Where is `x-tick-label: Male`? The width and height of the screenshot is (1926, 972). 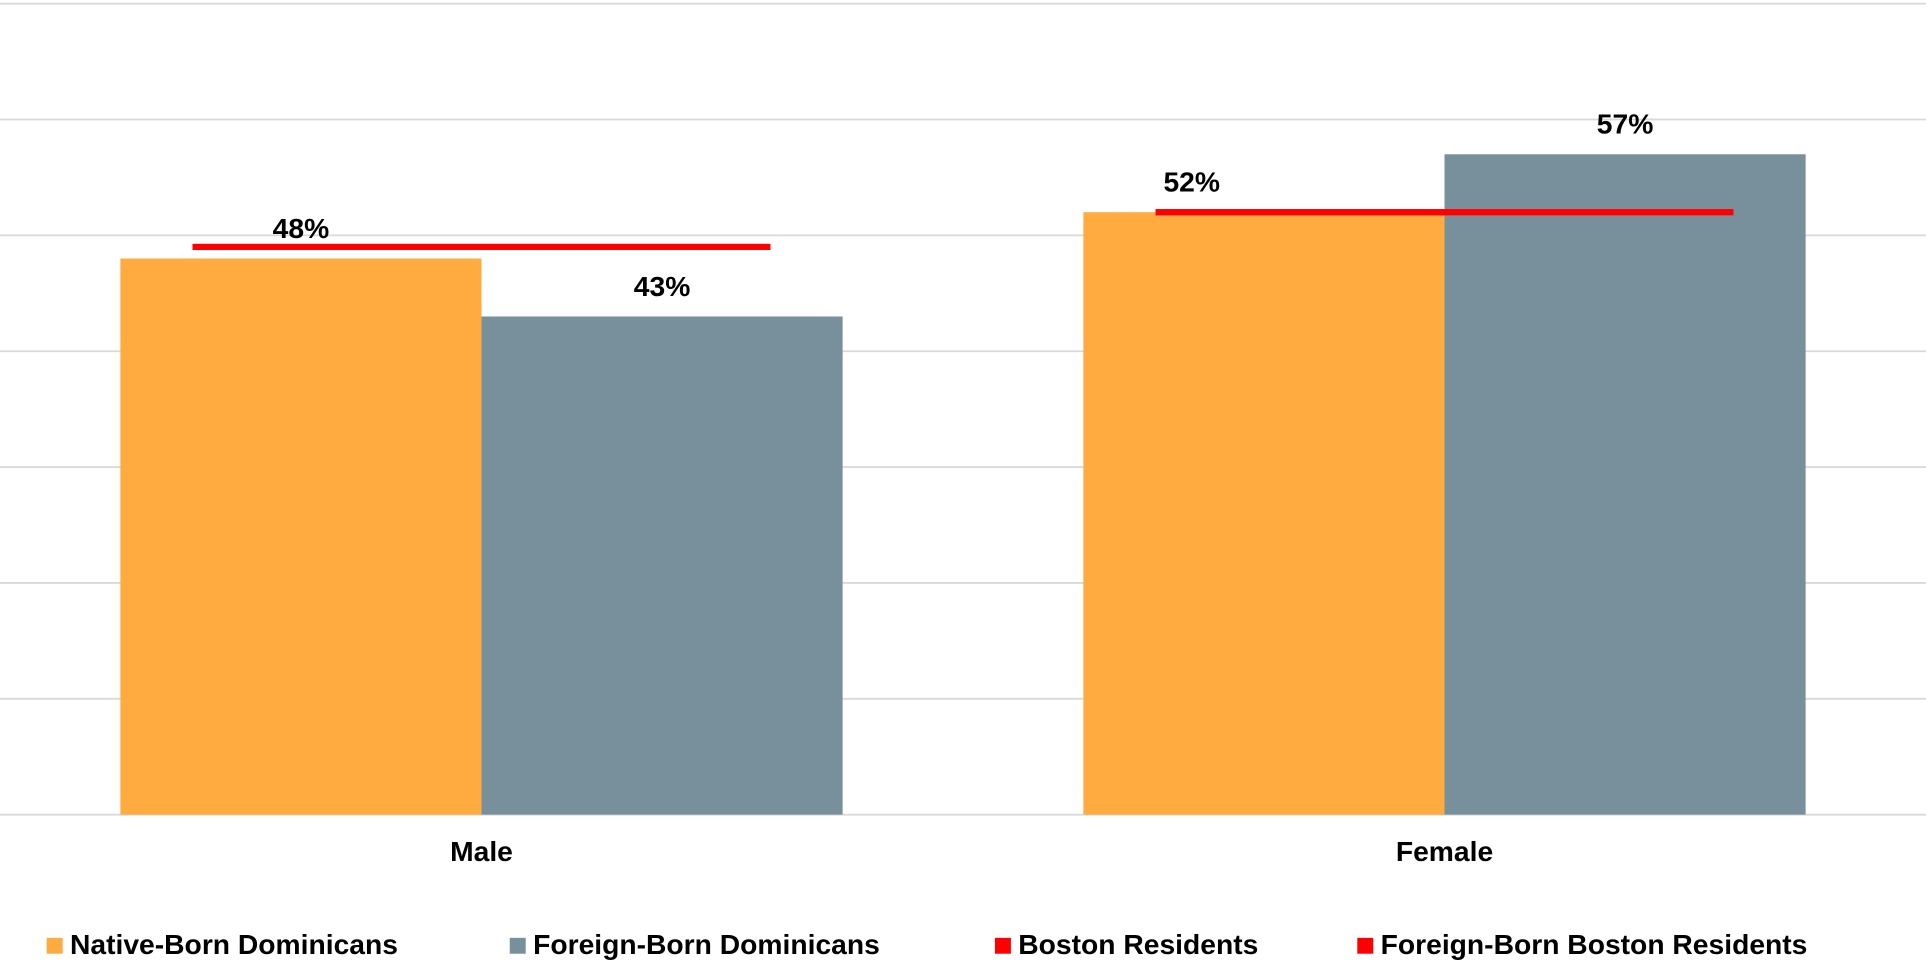 x-tick-label: Male is located at coordinates (481, 851).